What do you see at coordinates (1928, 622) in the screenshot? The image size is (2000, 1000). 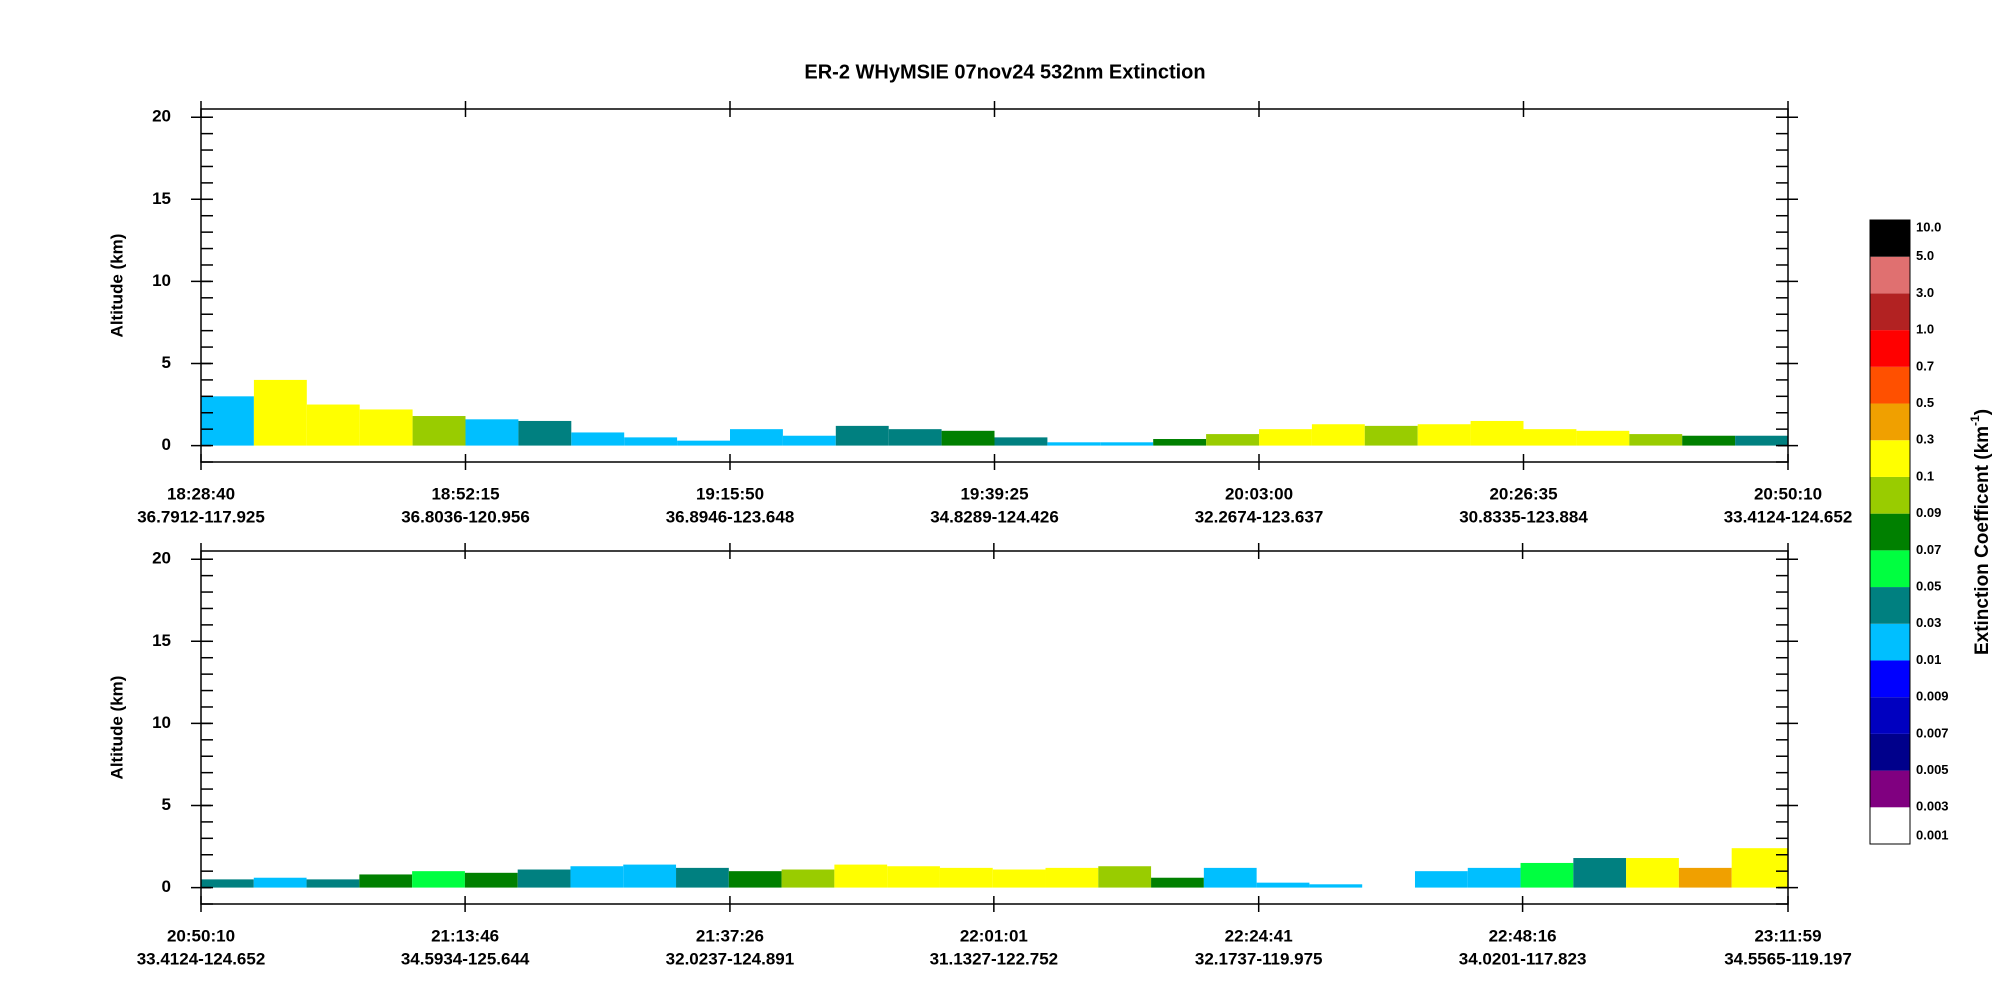 I see `colorbar-label: 0.03` at bounding box center [1928, 622].